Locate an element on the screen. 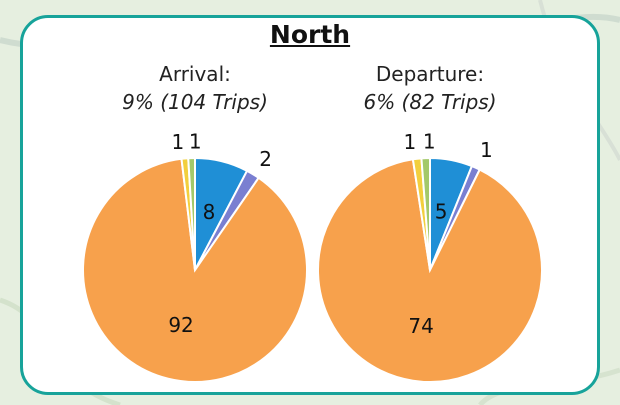 This screenshot has height=405, width=620. arrival-sublabel: 9% (104 Trips) is located at coordinates (195, 102).